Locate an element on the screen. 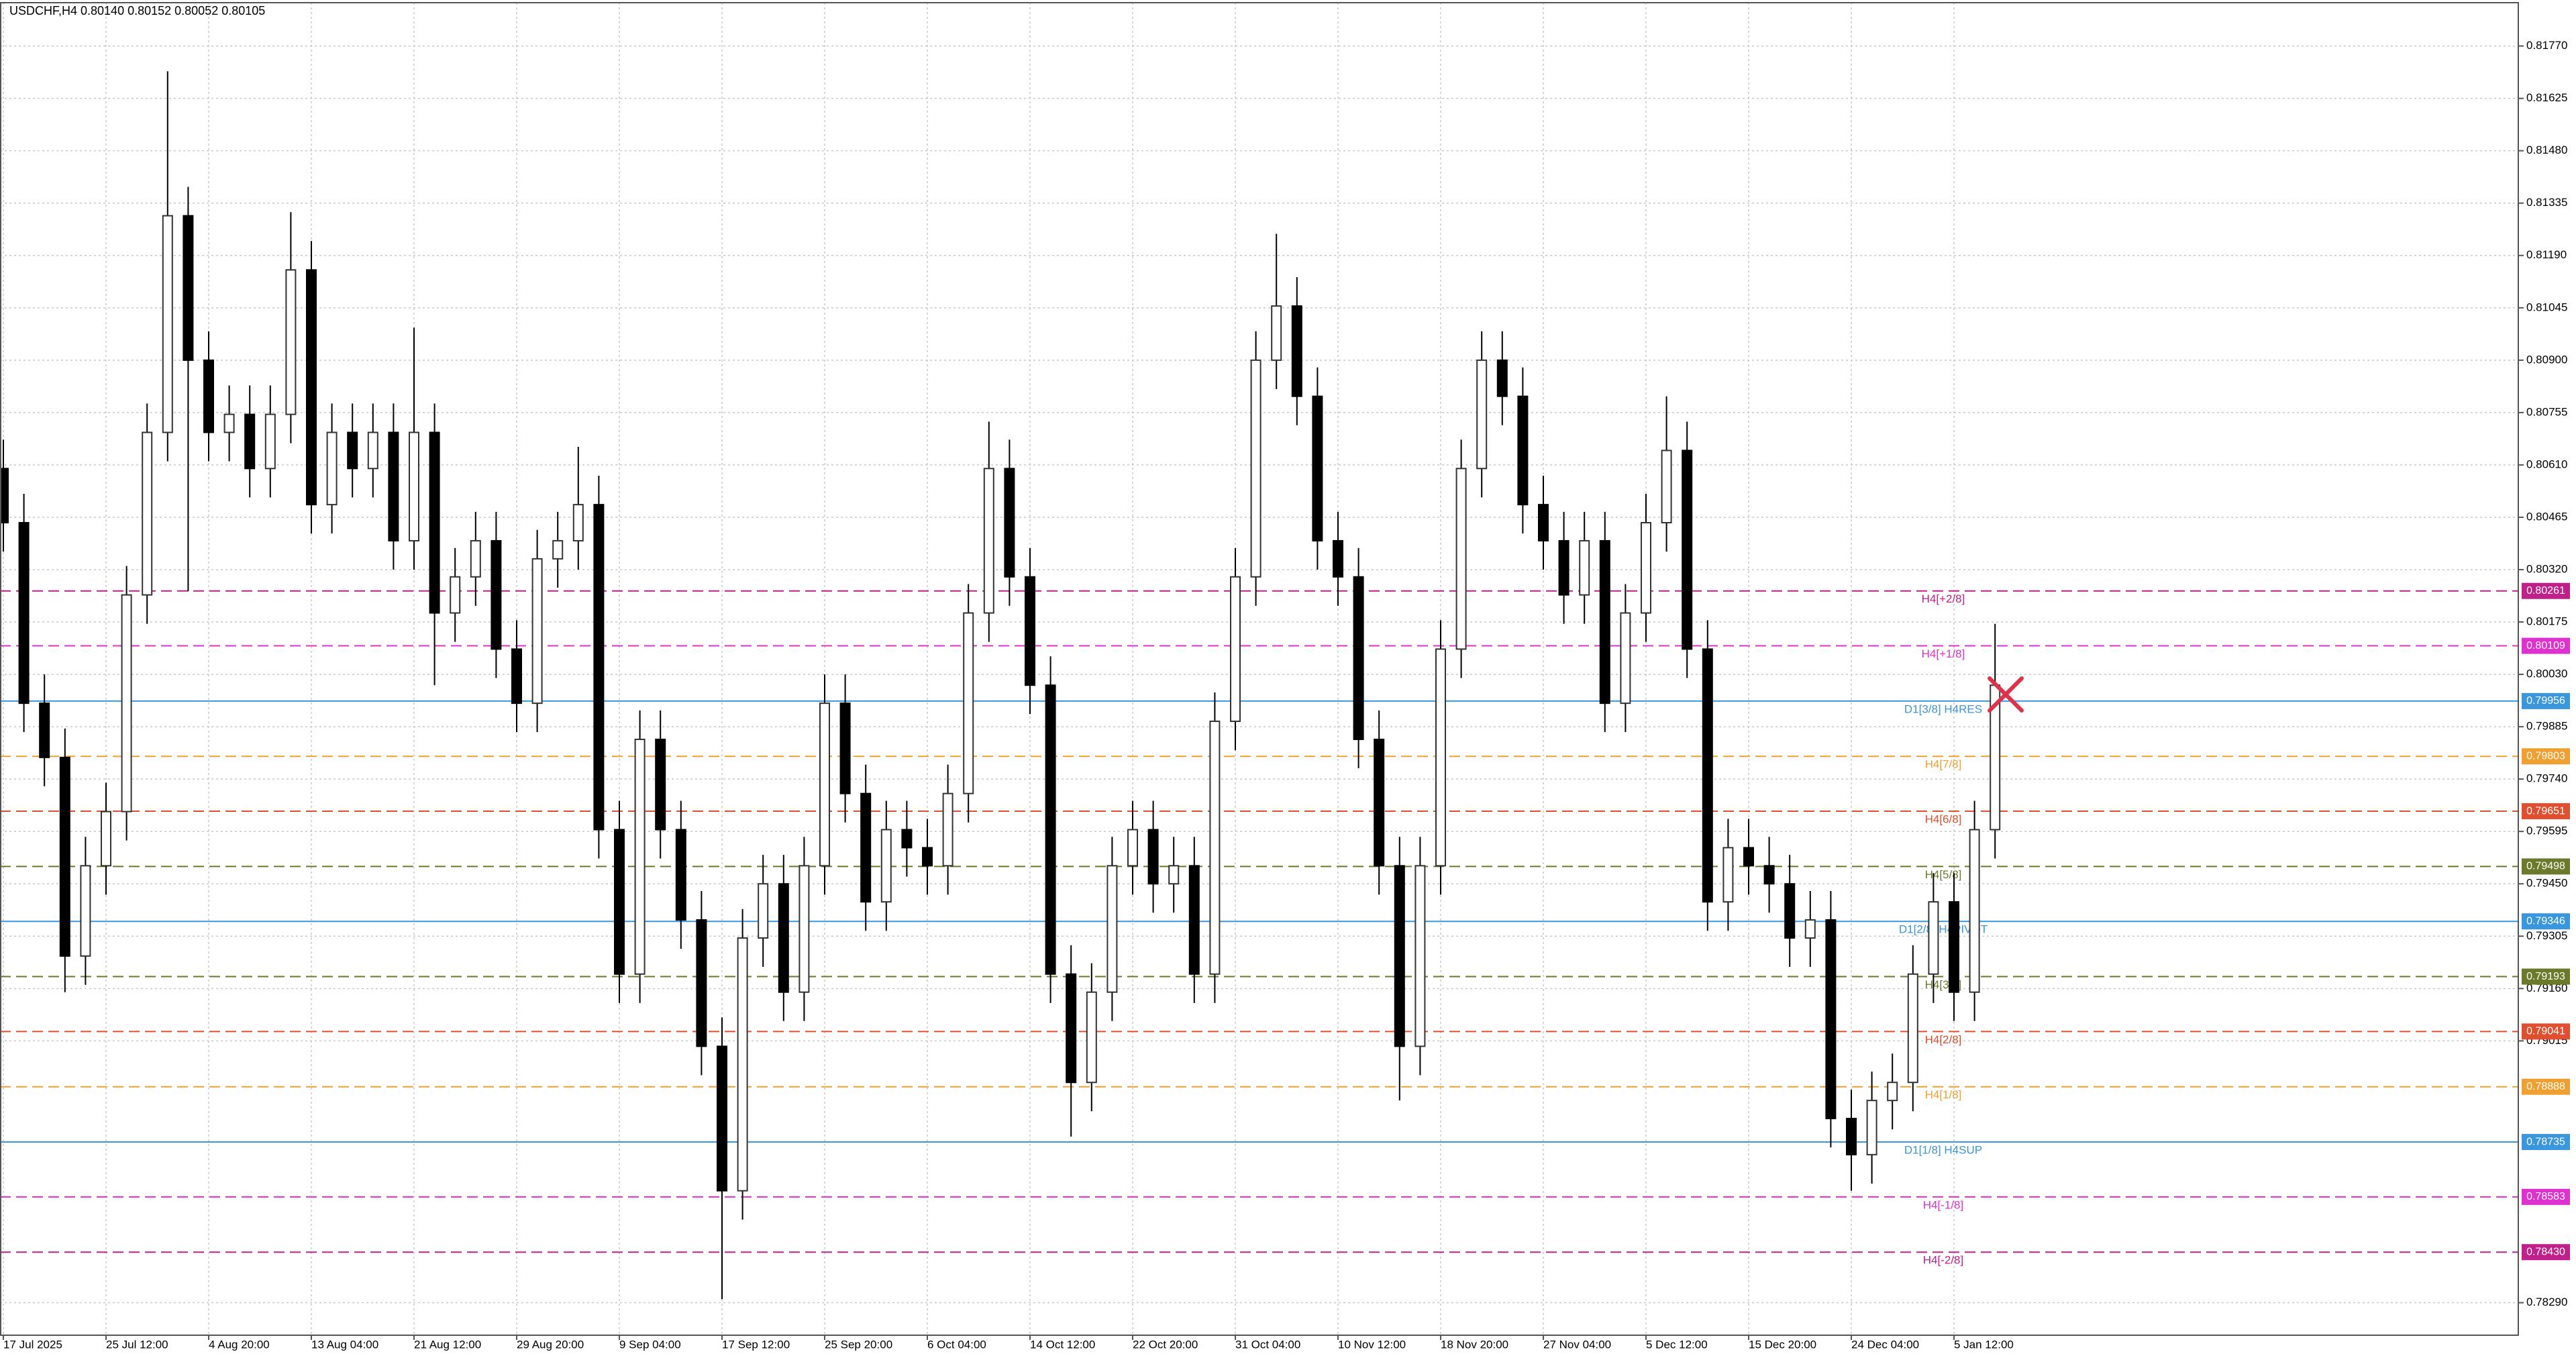  level-name: H4[1/8] is located at coordinates (1943, 1094).